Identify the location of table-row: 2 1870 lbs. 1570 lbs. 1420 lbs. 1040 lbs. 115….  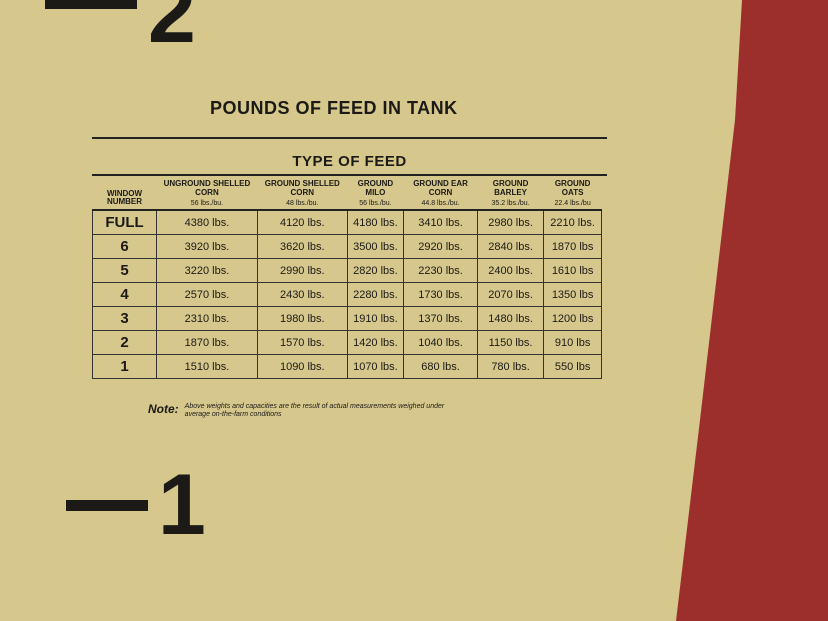
(347, 343).